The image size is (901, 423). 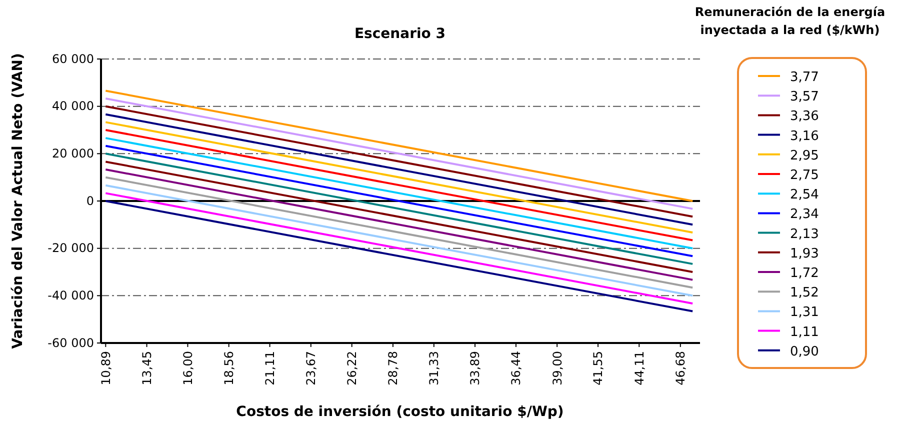 I want to click on x-tick-label: 13,45, so click(x=147, y=368).